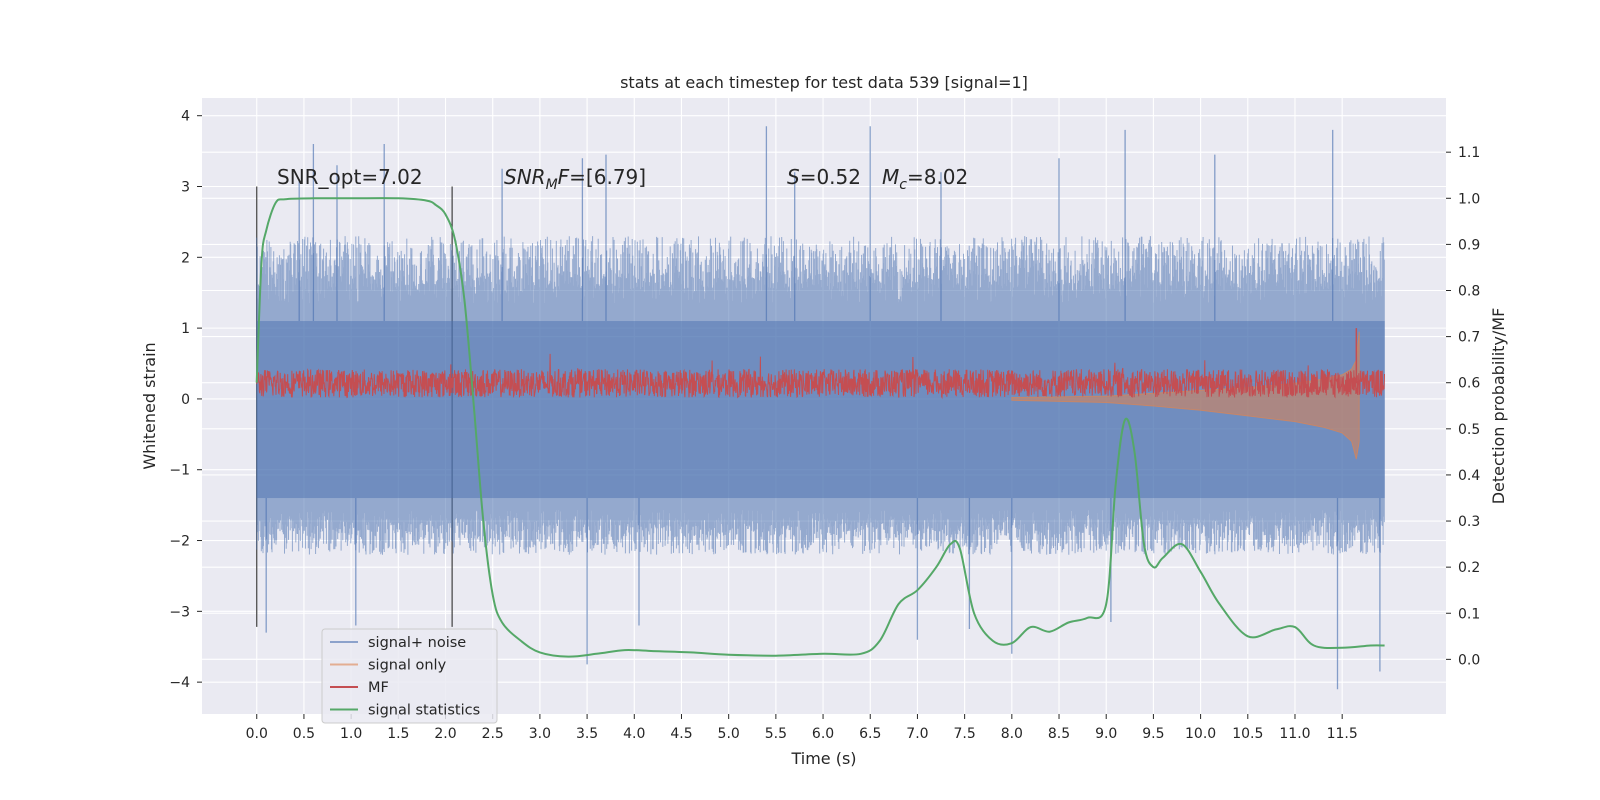  Describe the element at coordinates (417, 643) in the screenshot. I see `legend-label: signal+ noise` at that location.